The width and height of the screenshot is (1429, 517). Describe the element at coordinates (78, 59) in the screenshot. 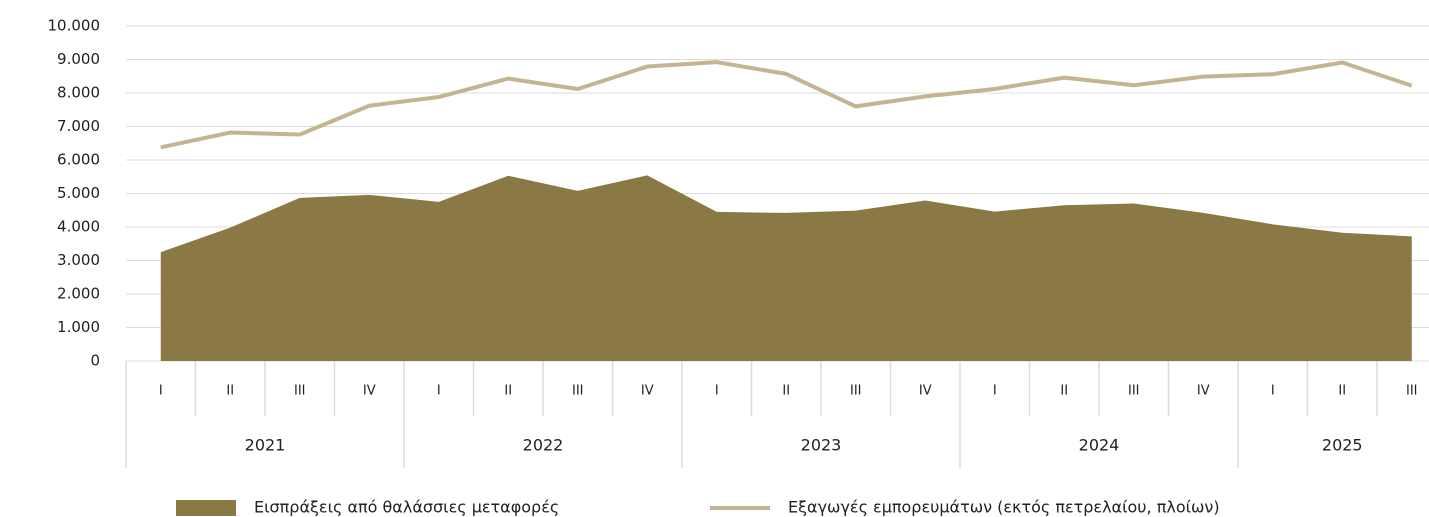

I see `y-tick-label: 9.000` at that location.